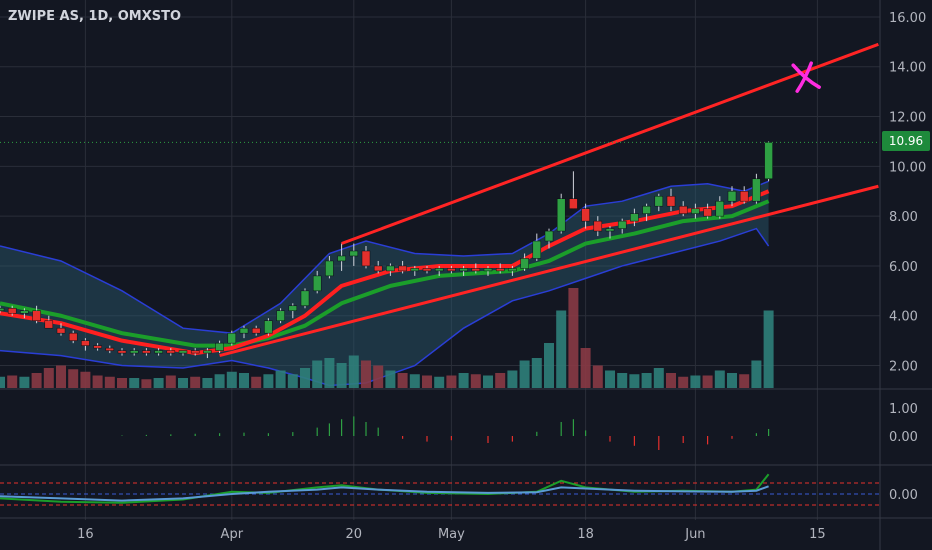 This screenshot has height=550, width=932. What do you see at coordinates (903, 217) in the screenshot?
I see `y-tick-label: 8.00` at bounding box center [903, 217].